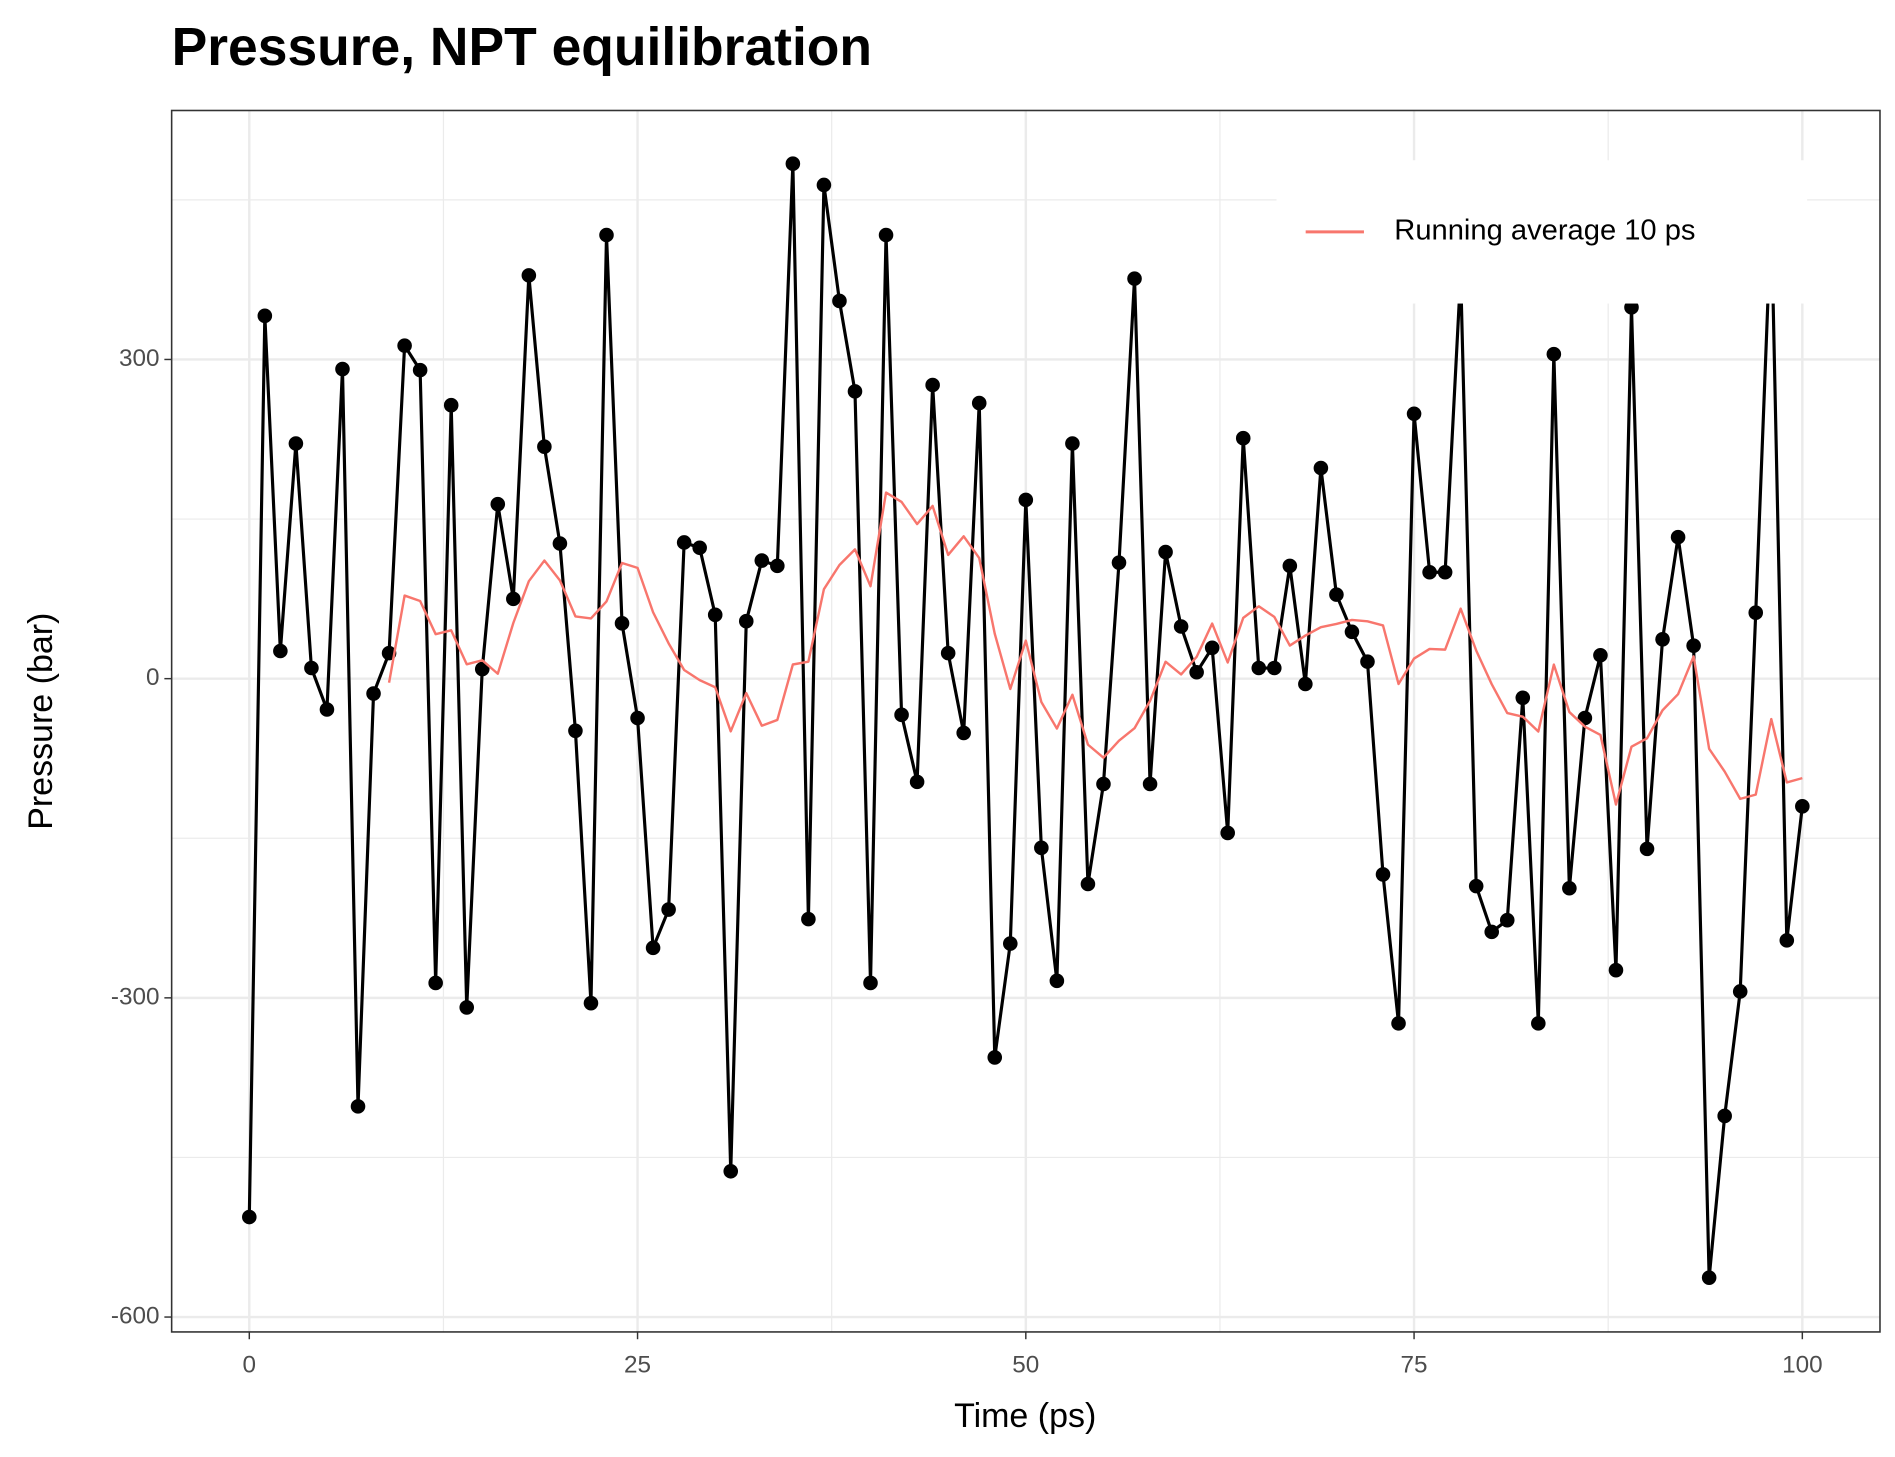 The image size is (1895, 1457). I want to click on legend: Running average 10 ps, so click(1542, 232).